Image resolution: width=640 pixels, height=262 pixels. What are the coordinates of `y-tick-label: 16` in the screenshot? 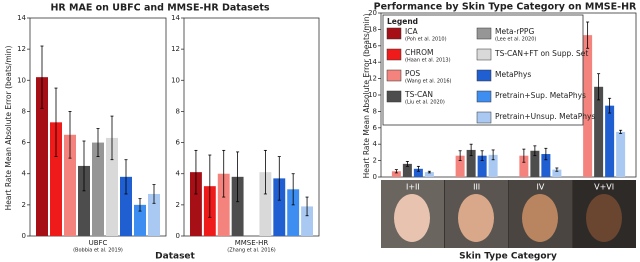 It's located at (372, 46).